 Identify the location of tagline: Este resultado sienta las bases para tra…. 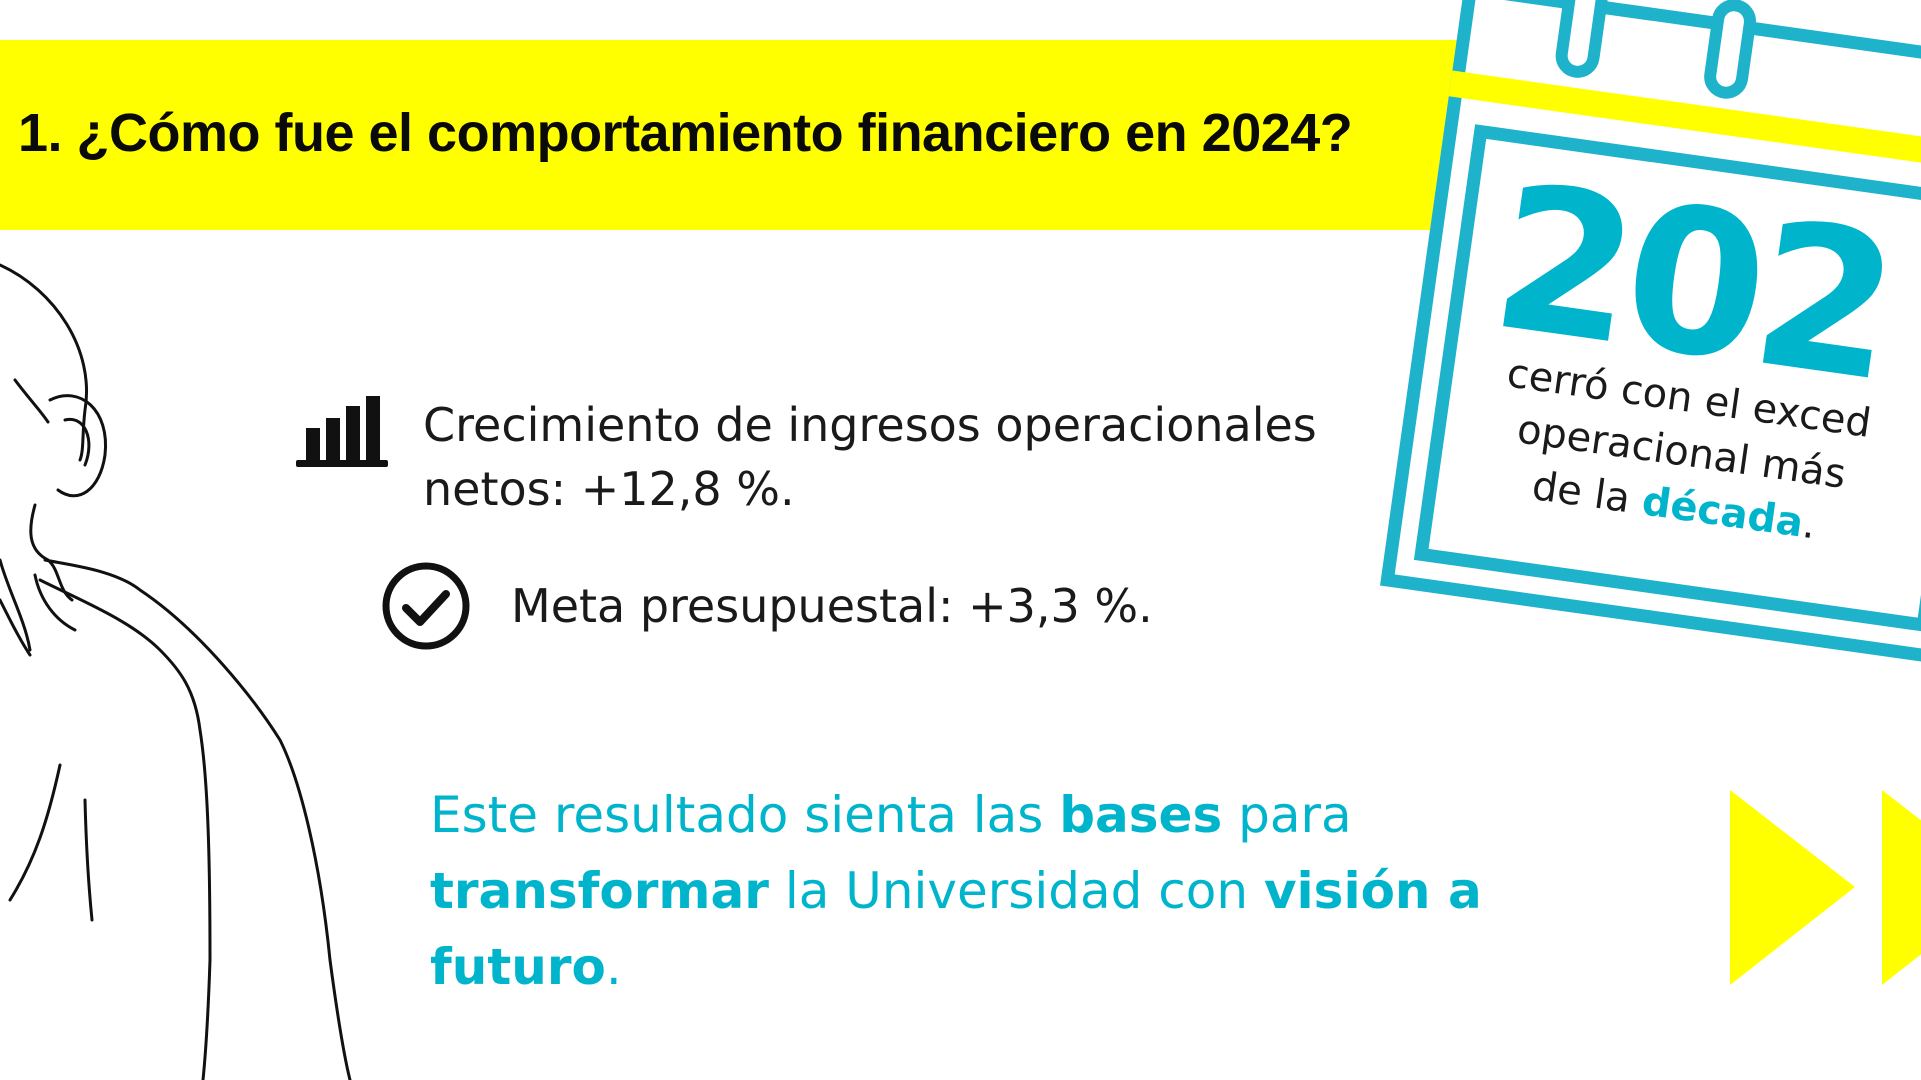
(1055, 891).